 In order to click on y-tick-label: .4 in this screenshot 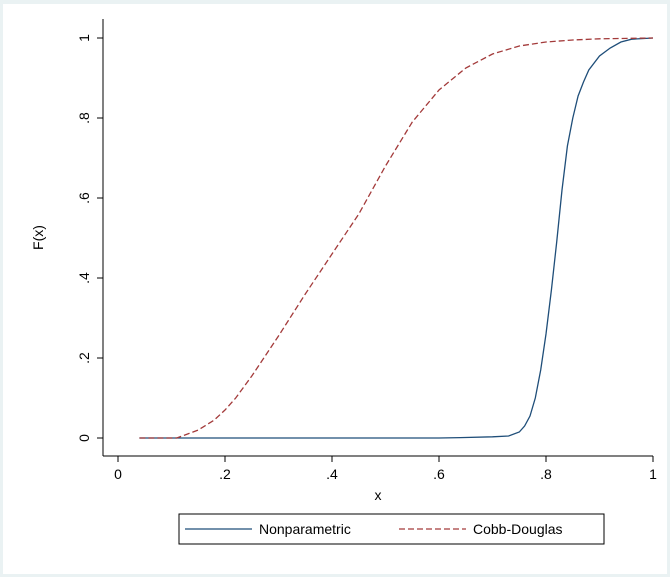, I will do `click(84, 278)`.